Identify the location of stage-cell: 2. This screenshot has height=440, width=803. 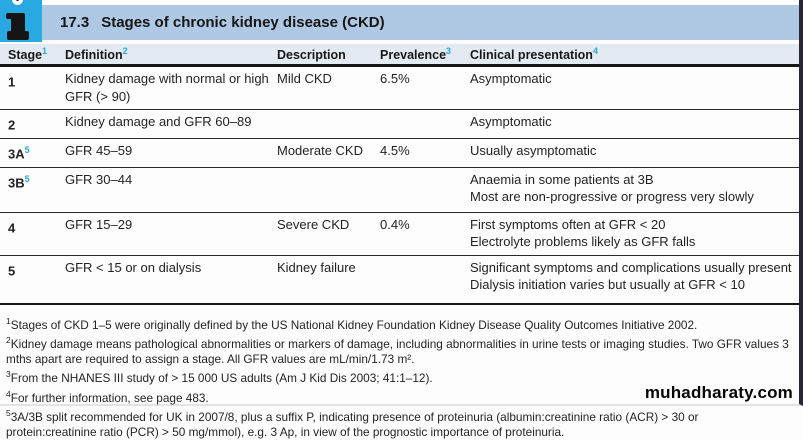
(12, 125).